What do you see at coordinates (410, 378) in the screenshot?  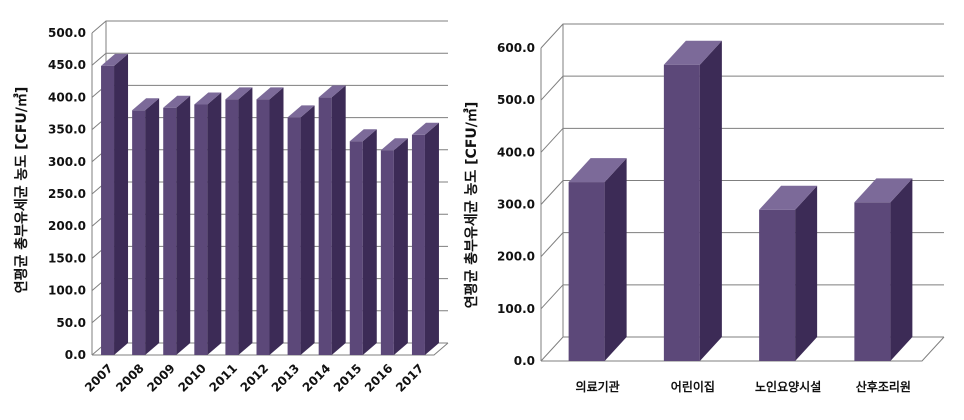 I see `x-tick-label: 2017` at bounding box center [410, 378].